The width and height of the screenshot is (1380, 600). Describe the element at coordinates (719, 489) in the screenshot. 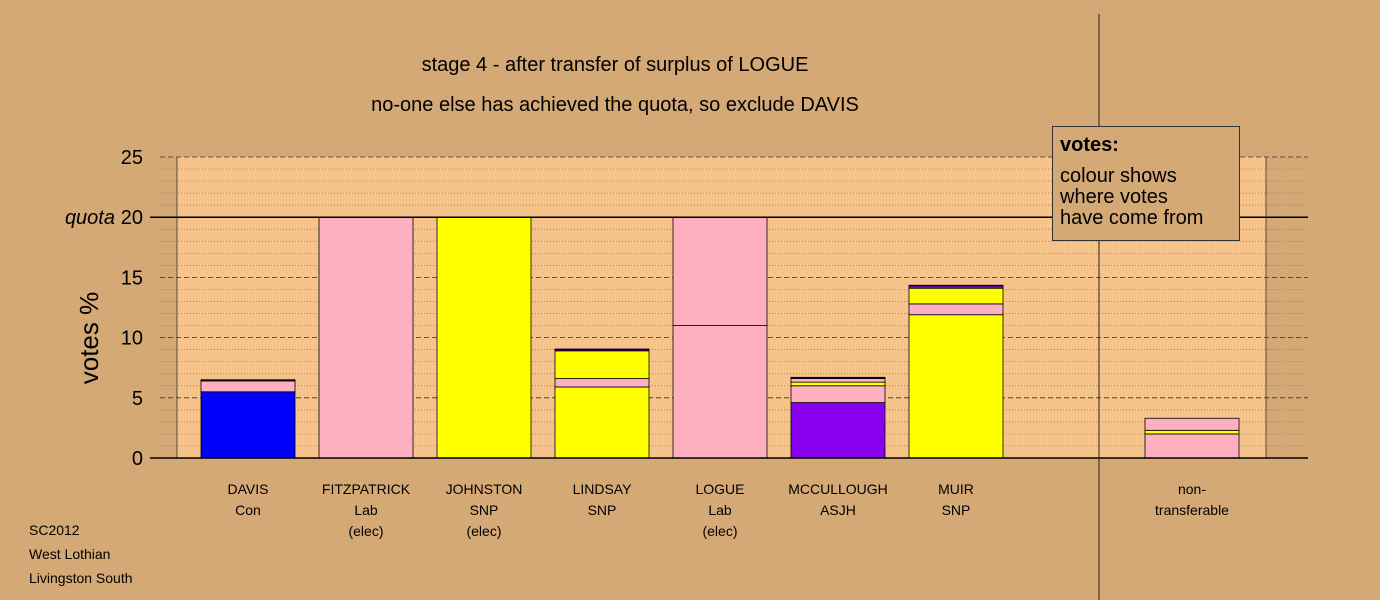

I see `x-tick-label: LOGUE` at that location.